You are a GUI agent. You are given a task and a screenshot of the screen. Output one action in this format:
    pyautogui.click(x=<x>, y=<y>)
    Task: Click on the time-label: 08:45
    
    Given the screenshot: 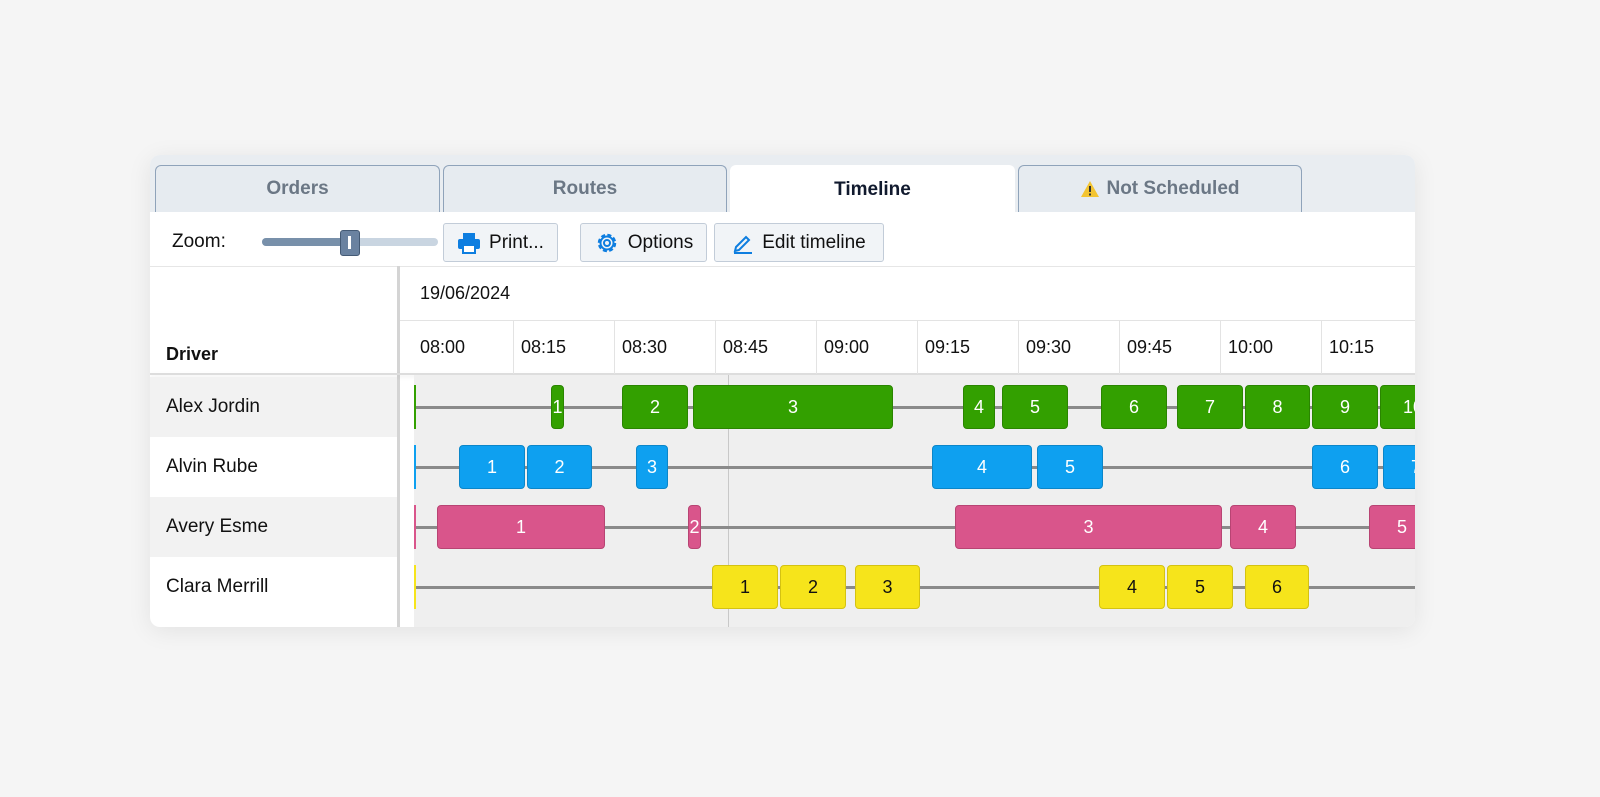 What is the action you would take?
    pyautogui.click(x=746, y=347)
    